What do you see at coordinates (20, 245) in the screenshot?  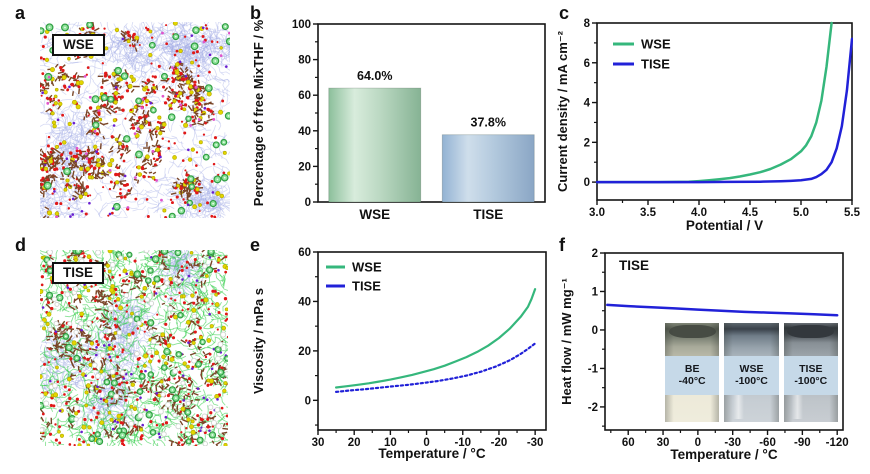 I see `panel-letter-d: d` at bounding box center [20, 245].